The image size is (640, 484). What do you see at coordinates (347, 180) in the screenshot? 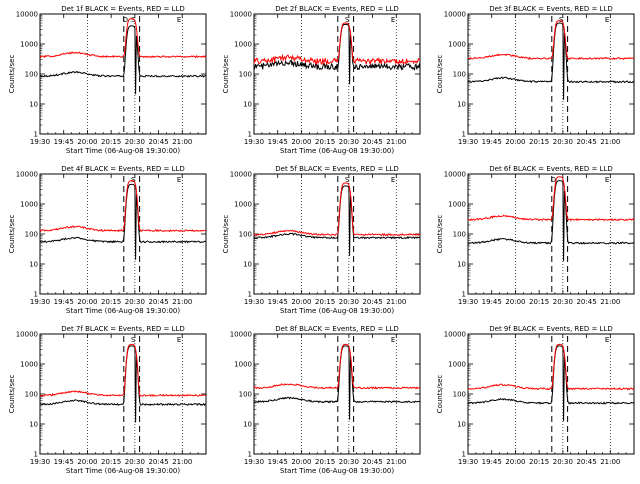
I see `det-5f-marker-label: S` at bounding box center [347, 180].